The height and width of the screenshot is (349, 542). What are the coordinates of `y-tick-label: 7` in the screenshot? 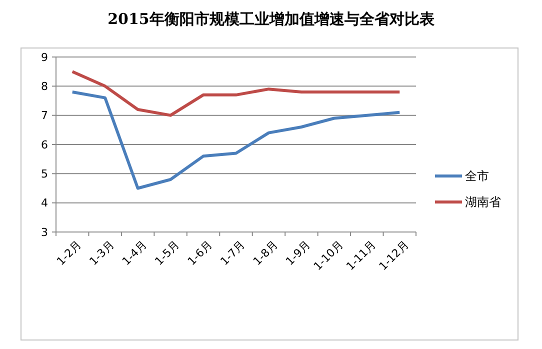 It's located at (44, 115).